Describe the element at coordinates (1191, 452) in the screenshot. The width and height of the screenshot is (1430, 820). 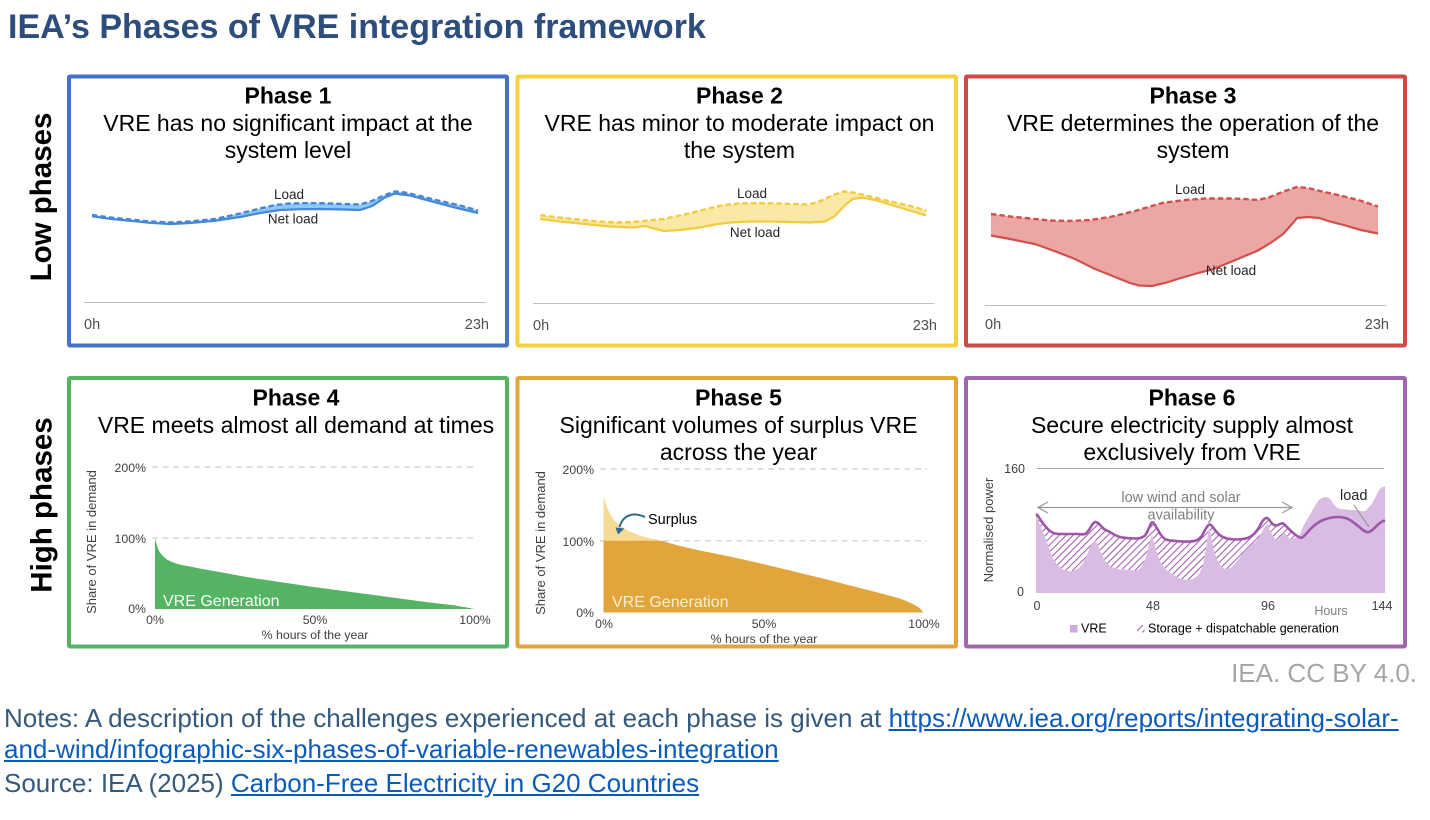
I see `svg-text: exclusively from VRE` at that location.